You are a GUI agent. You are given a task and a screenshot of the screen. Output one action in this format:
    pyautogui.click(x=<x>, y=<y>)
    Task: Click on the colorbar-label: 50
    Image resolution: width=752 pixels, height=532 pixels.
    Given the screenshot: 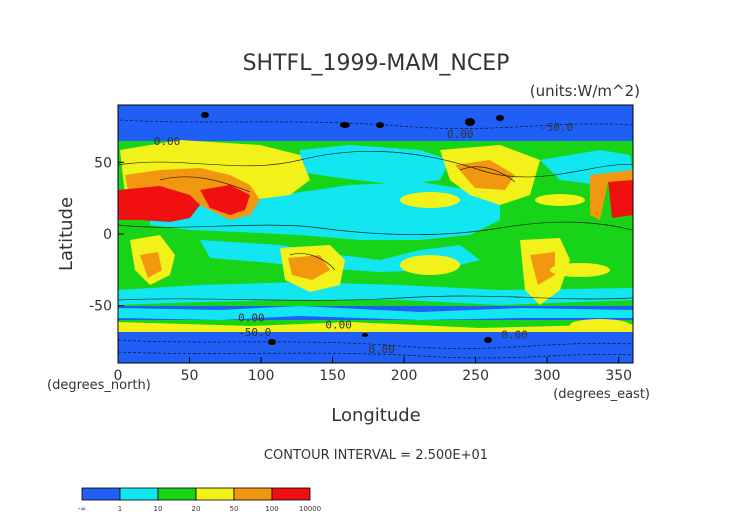 What is the action you would take?
    pyautogui.click(x=234, y=509)
    